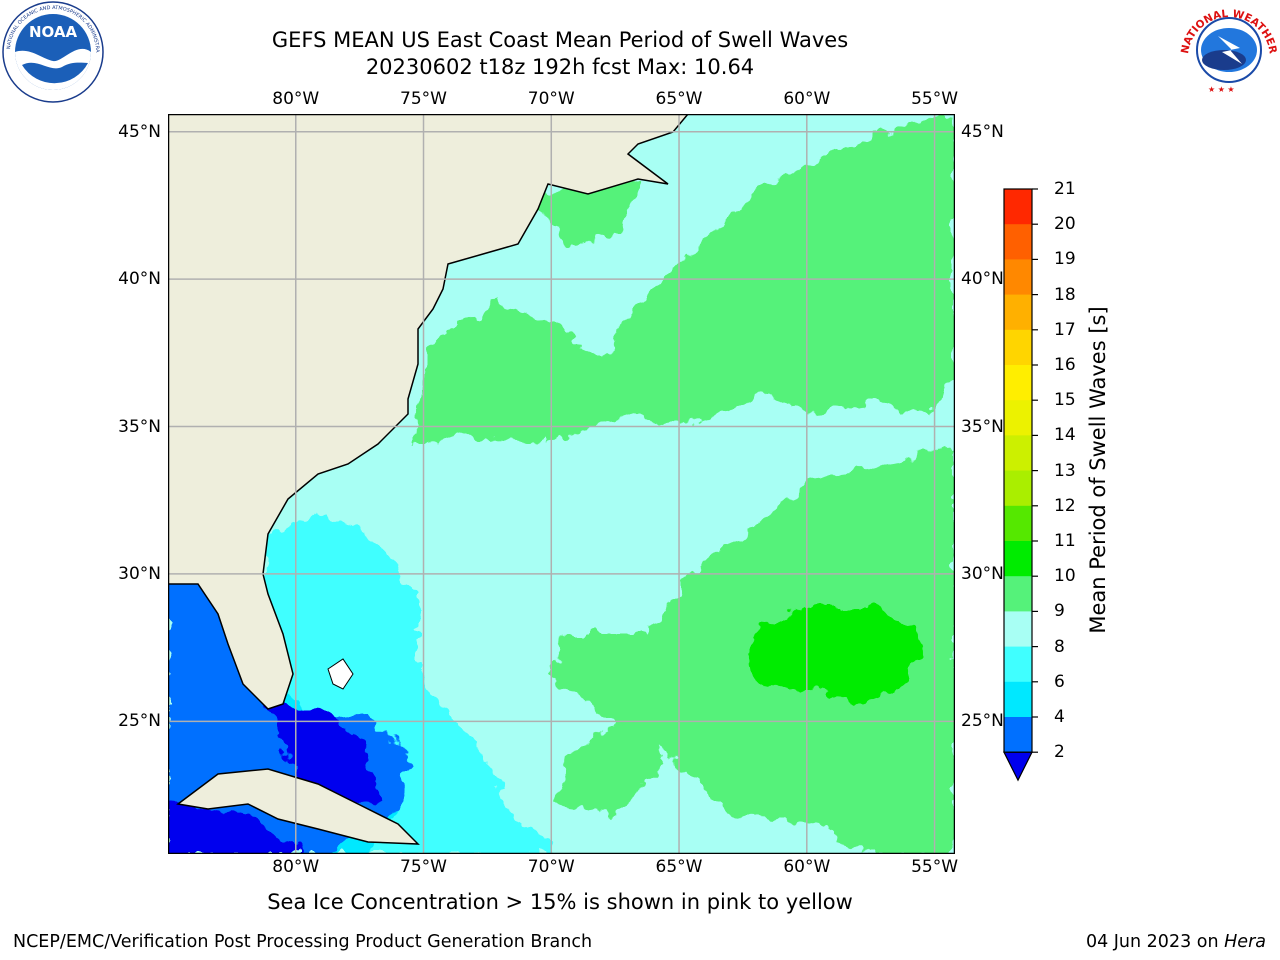  What do you see at coordinates (551, 867) in the screenshot?
I see `lon-tick-label-bottom: 70°W` at bounding box center [551, 867].